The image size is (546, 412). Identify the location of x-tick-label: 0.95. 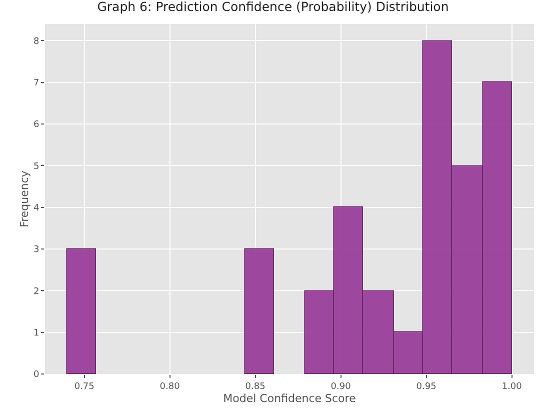
(426, 387).